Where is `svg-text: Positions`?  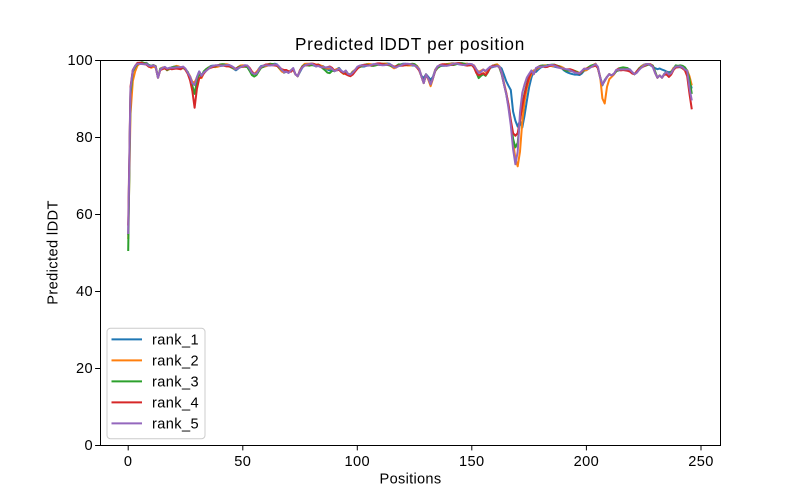
svg-text: Positions is located at coordinates (411, 480).